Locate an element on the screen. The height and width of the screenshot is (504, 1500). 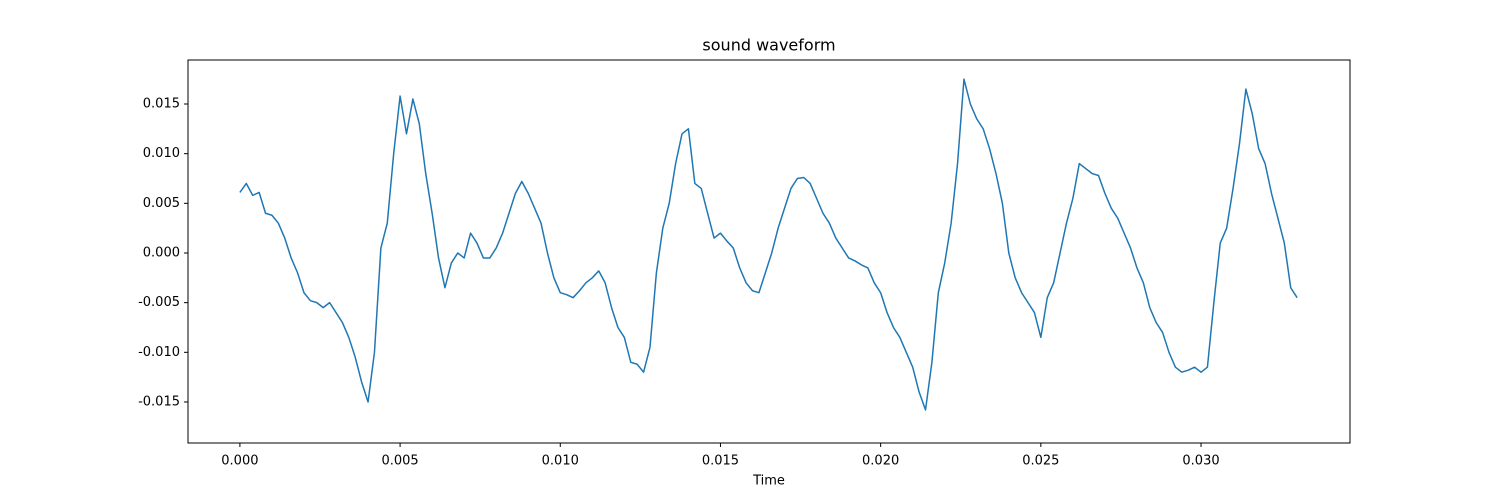
chart-title: sound waveform is located at coordinates (768, 45).